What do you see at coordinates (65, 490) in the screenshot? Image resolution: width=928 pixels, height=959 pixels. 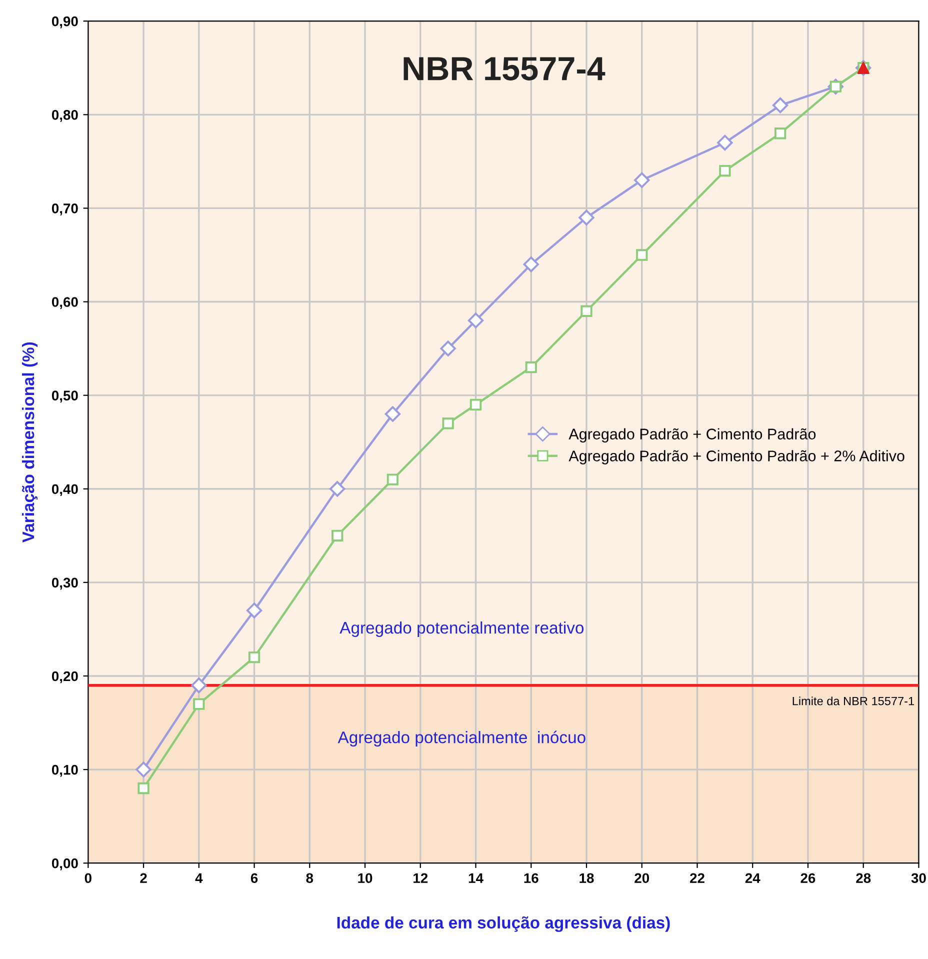 I see `y-tick-label: 0,40` at bounding box center [65, 490].